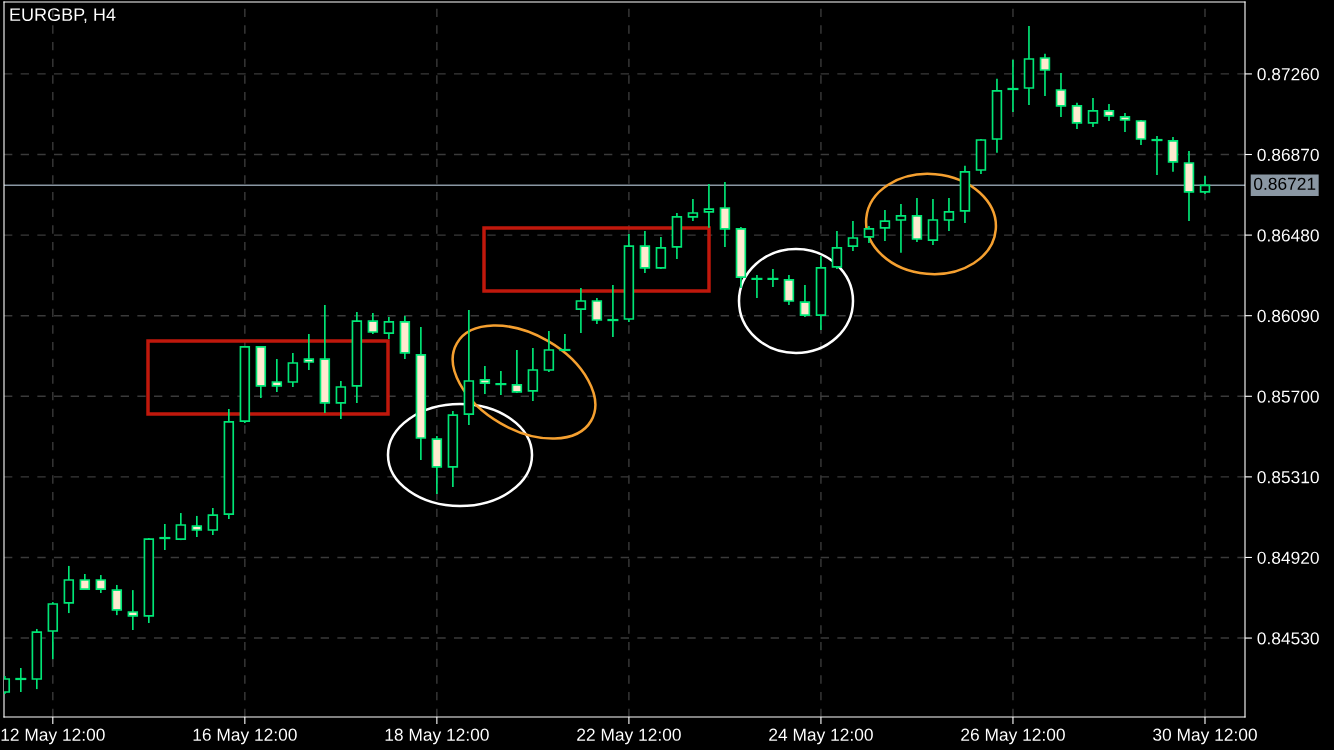 The image size is (1334, 750). Describe the element at coordinates (1288, 154) in the screenshot. I see `y-tick-label: 0.86870` at that location.